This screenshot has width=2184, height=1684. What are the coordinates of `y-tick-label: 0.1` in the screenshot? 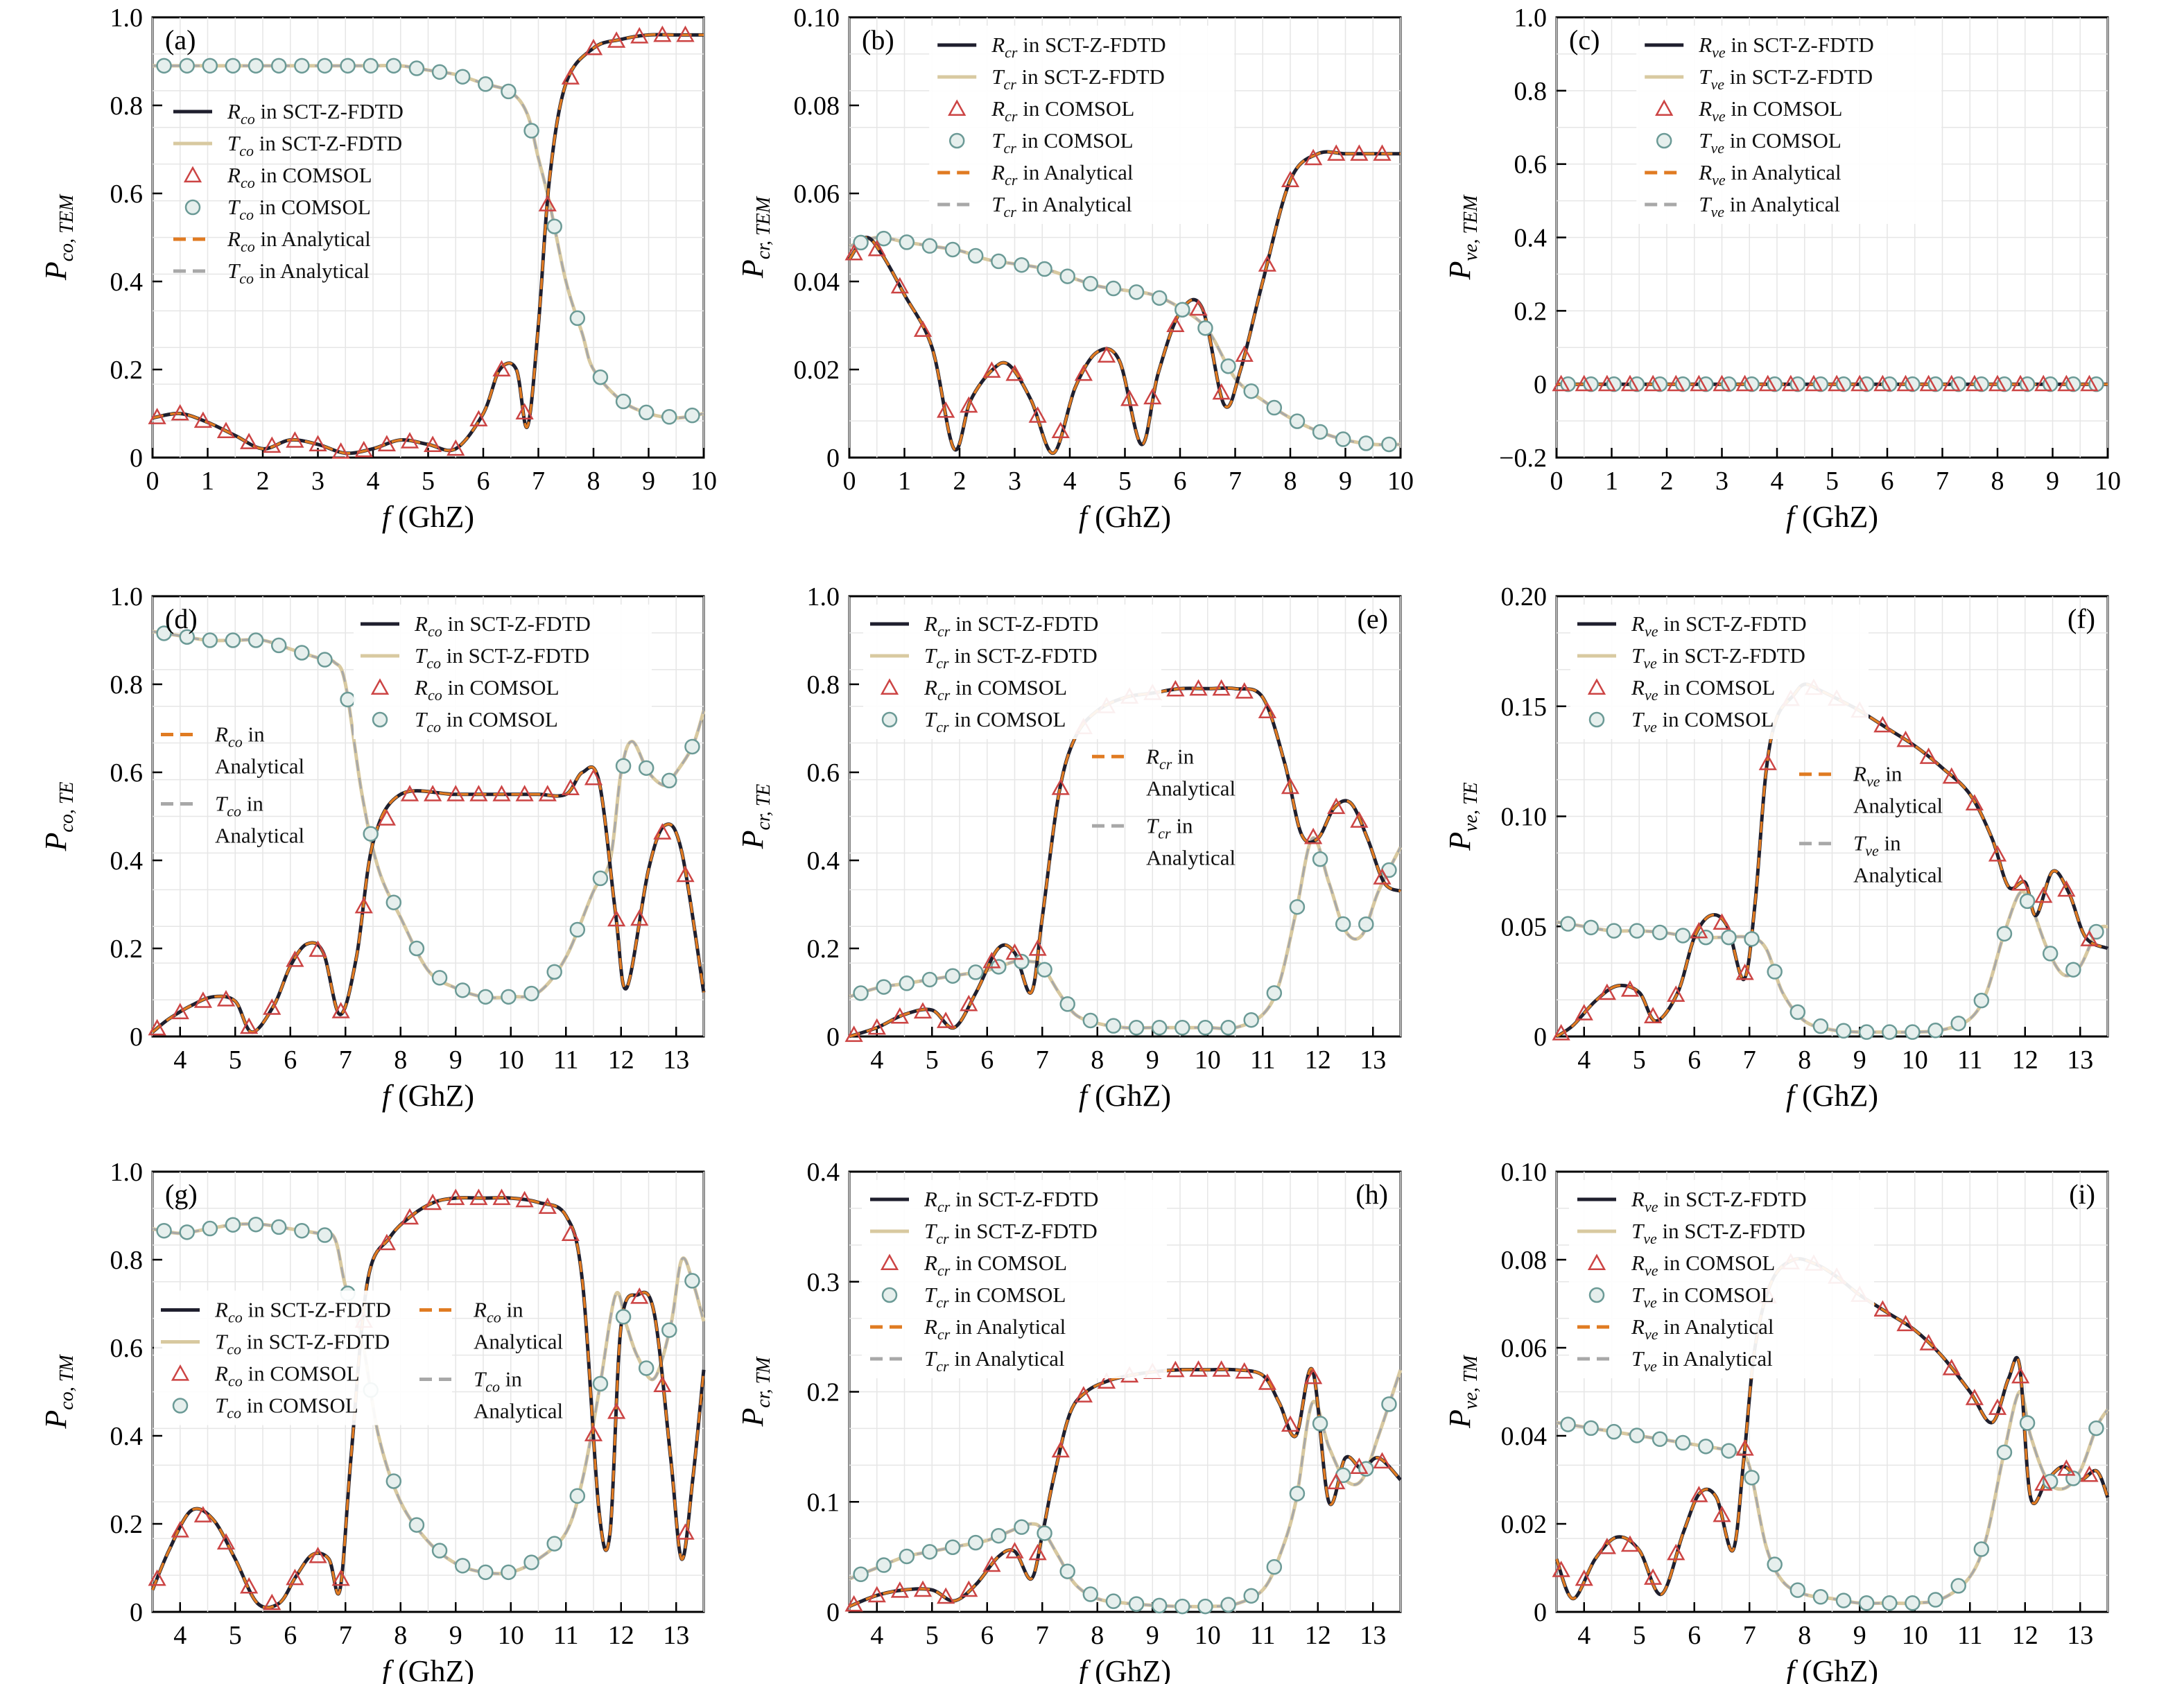 It's located at (823, 1502).